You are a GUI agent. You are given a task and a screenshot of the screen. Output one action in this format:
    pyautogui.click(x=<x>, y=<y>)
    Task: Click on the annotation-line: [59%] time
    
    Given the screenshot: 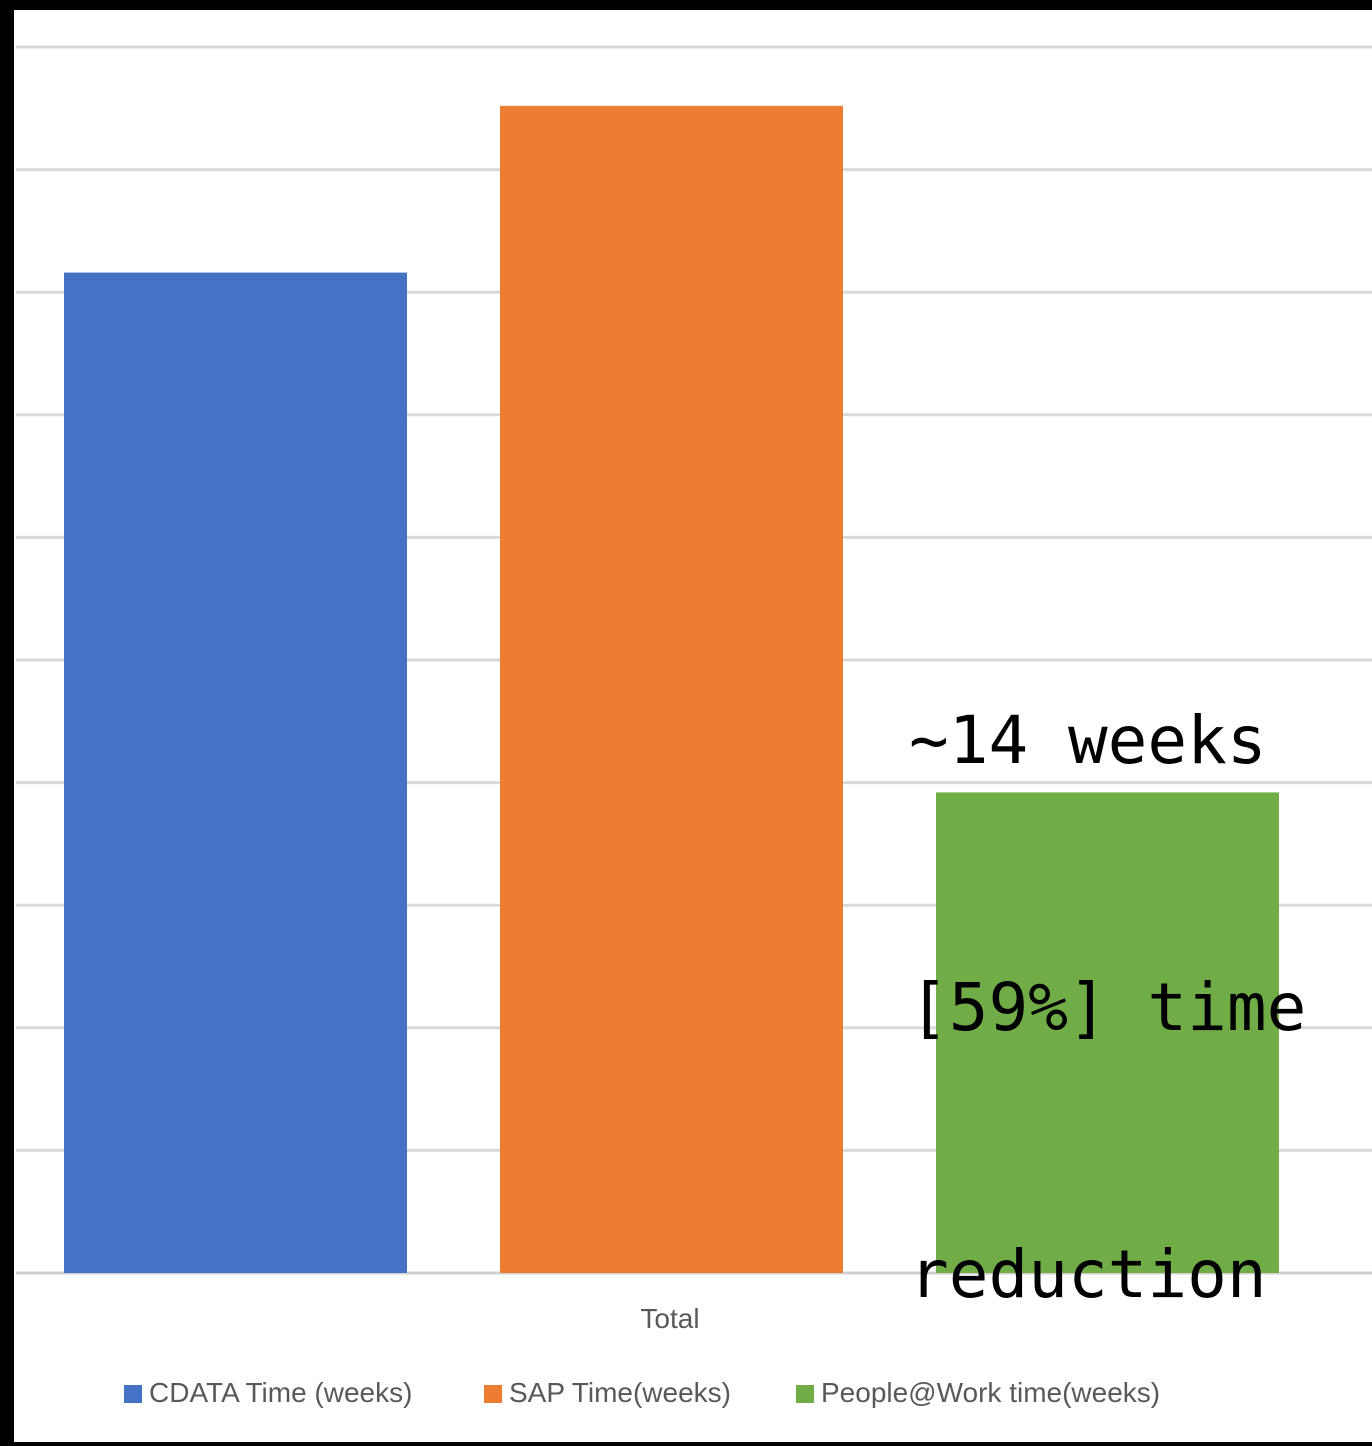 What is the action you would take?
    pyautogui.click(x=1108, y=1007)
    